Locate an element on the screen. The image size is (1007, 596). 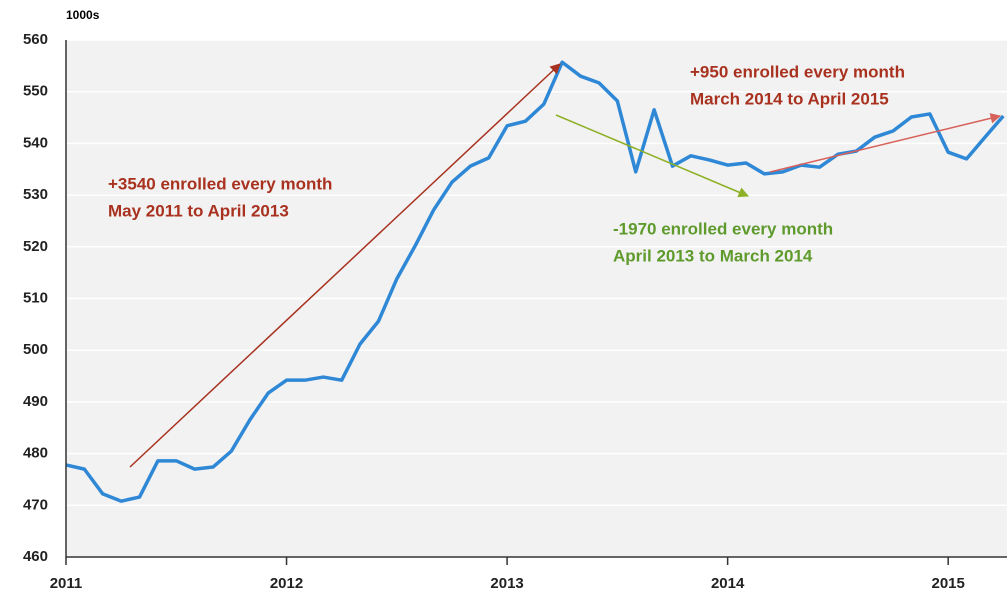
annotation: April 2013 to March 2014 is located at coordinates (713, 255).